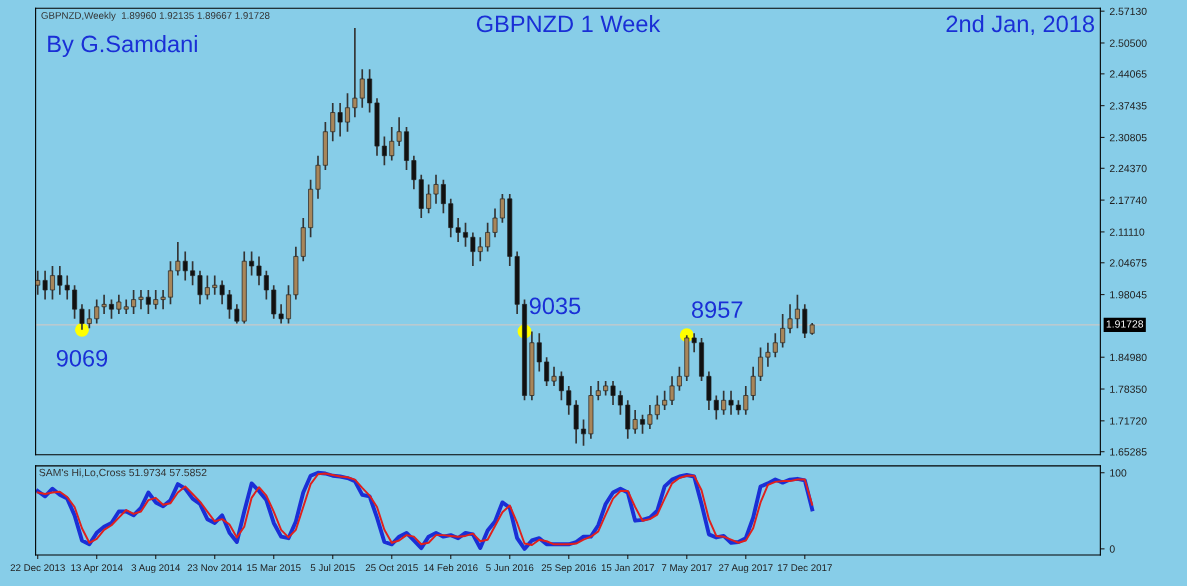 Image resolution: width=1187 pixels, height=586 pixels. I want to click on x-tick-label: 22 Dec 2013, so click(37, 568).